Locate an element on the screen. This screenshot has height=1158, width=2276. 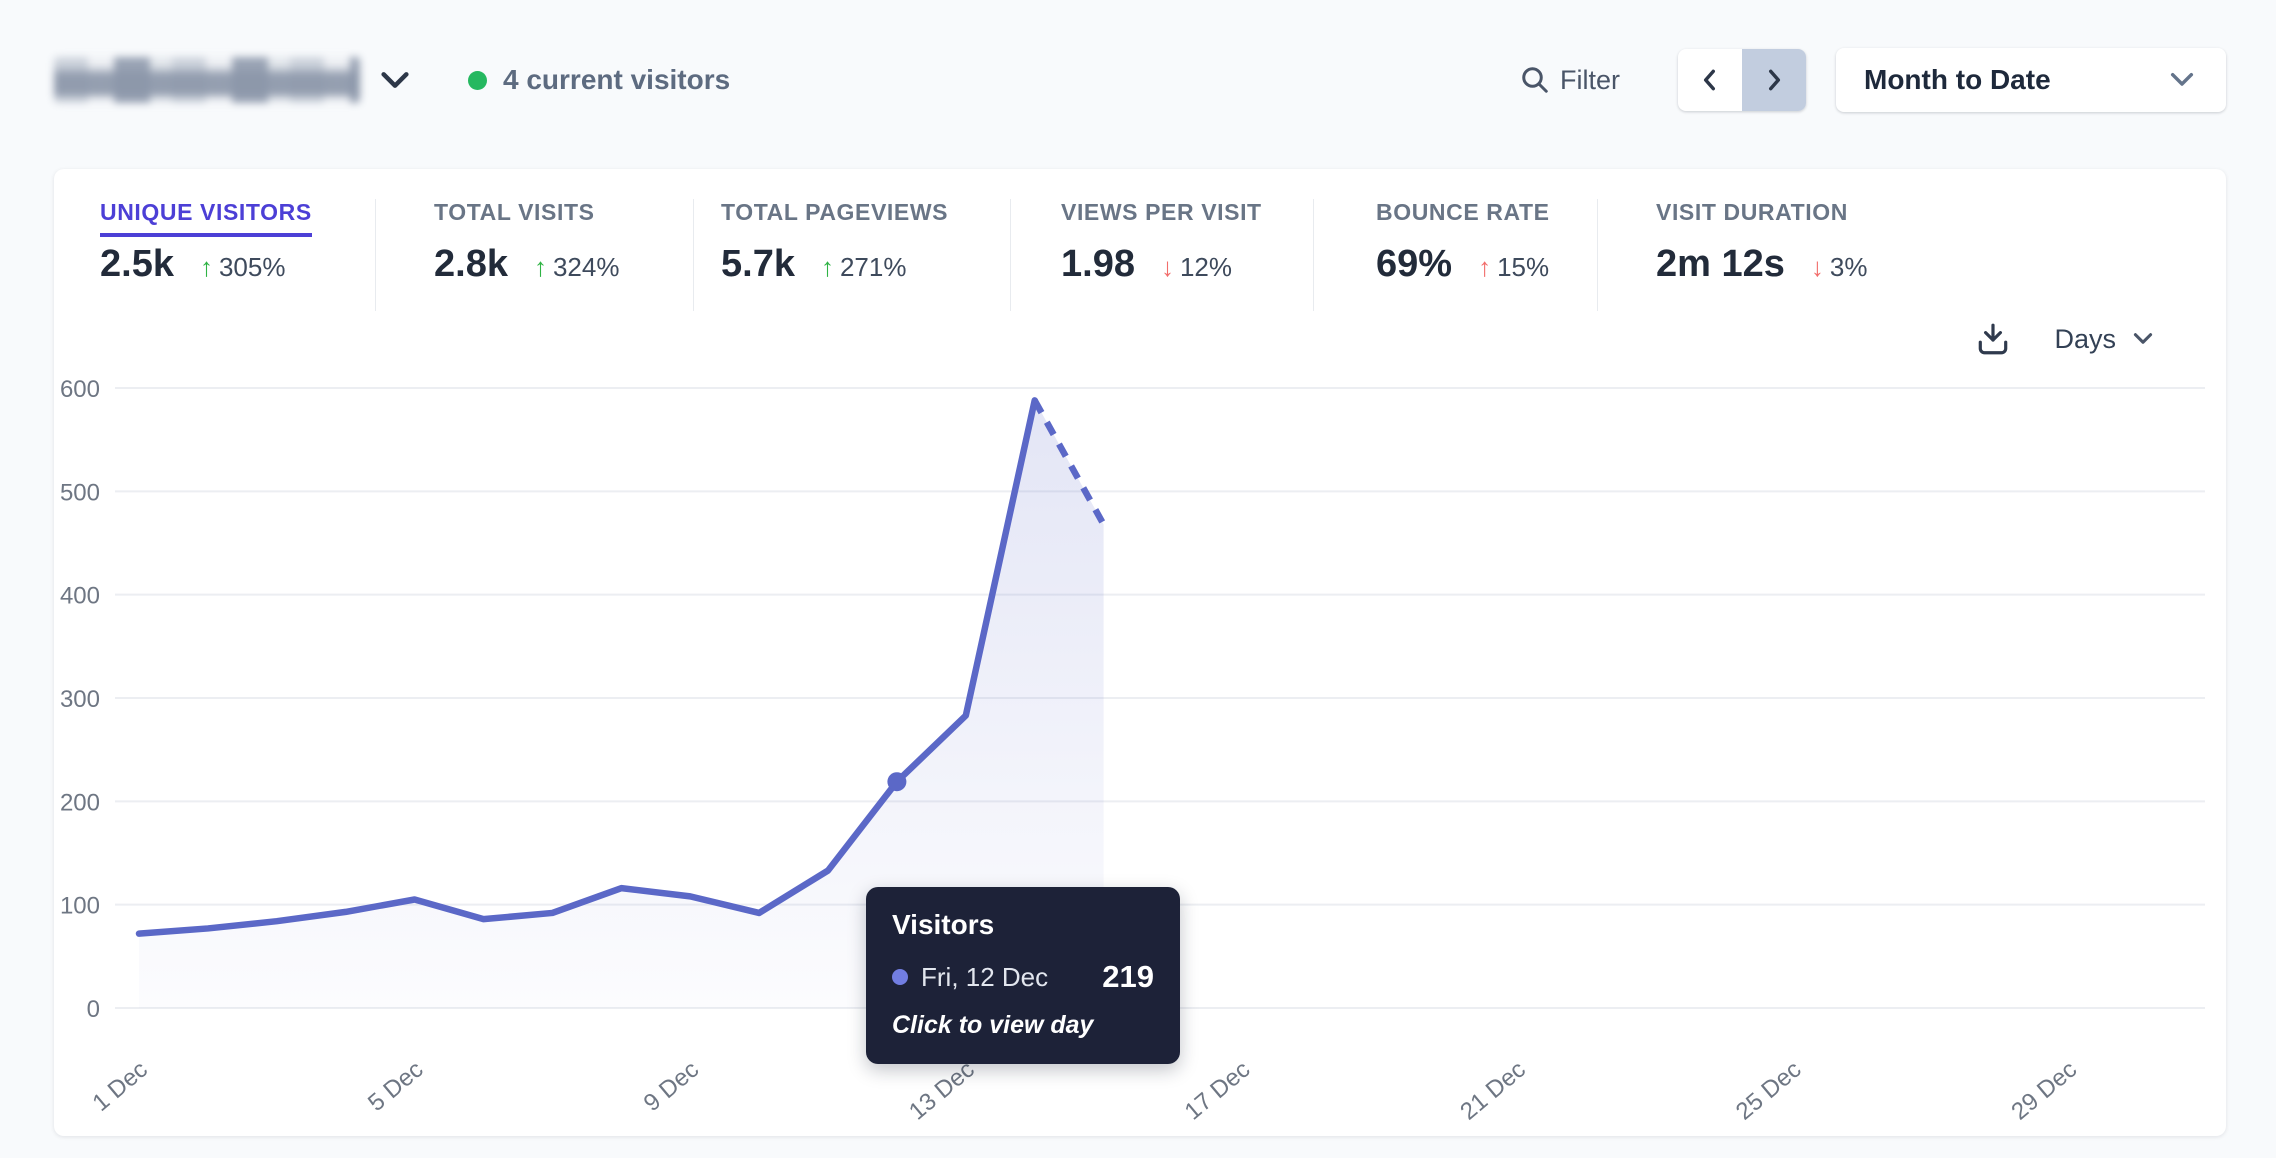
tooltip-hint: Click to view day is located at coordinates (993, 1025).